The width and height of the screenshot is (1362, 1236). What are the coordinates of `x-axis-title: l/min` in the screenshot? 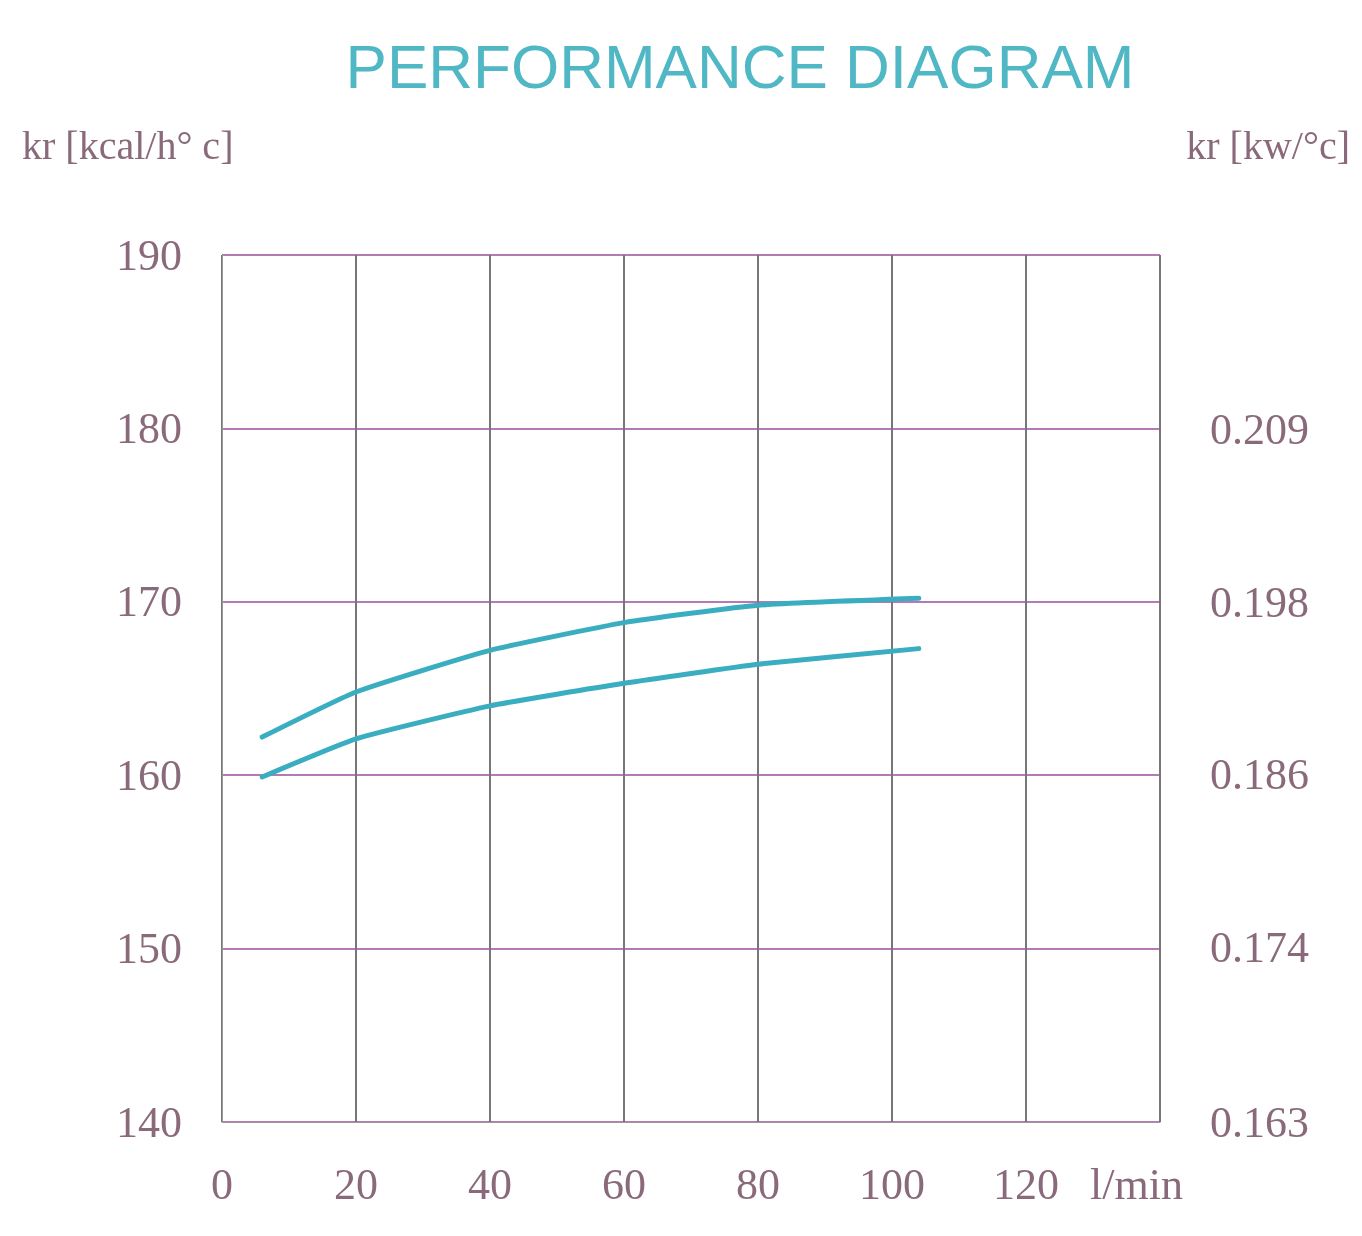 It's located at (1136, 1184).